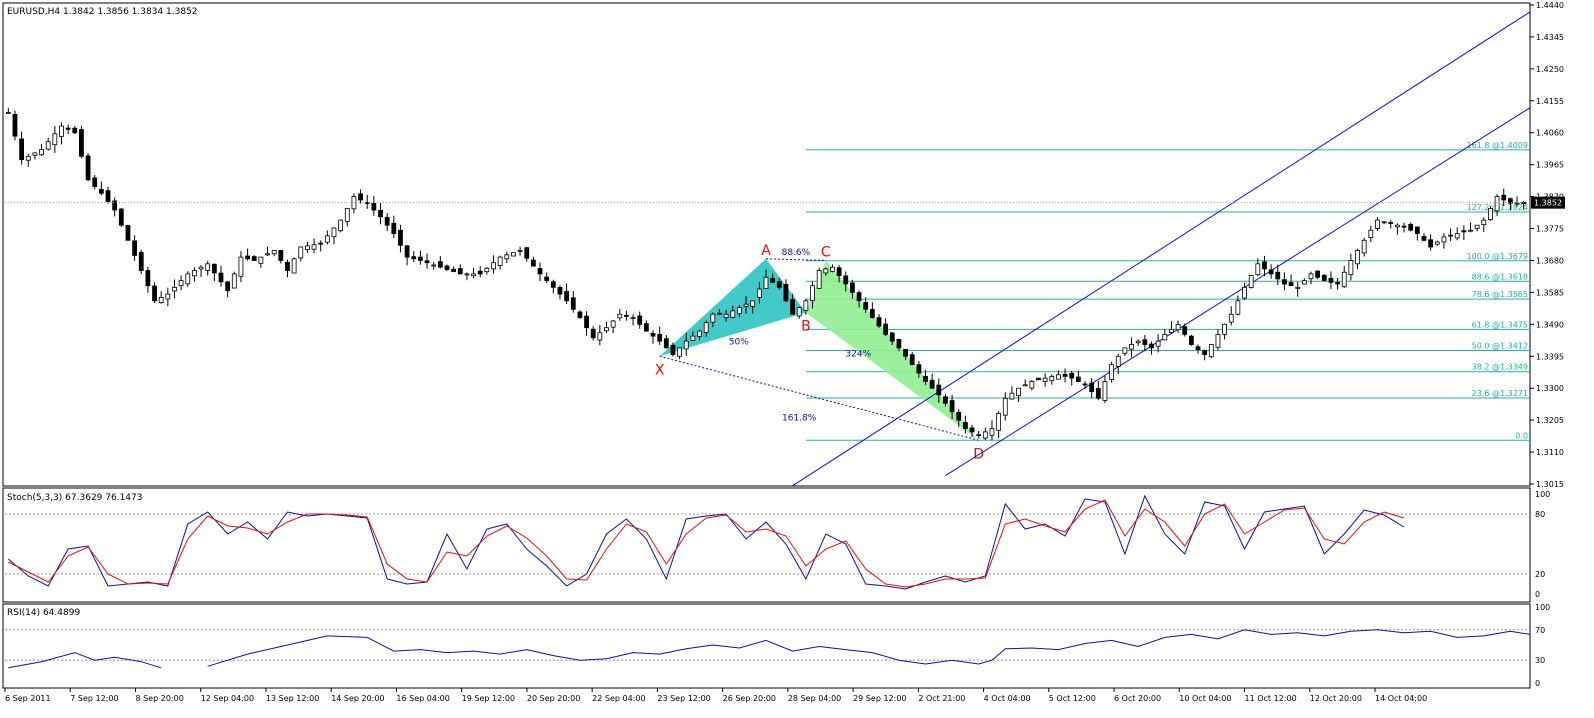  Describe the element at coordinates (814, 698) in the screenshot. I see `time-tick-label: 28 Sep 04:00` at that location.